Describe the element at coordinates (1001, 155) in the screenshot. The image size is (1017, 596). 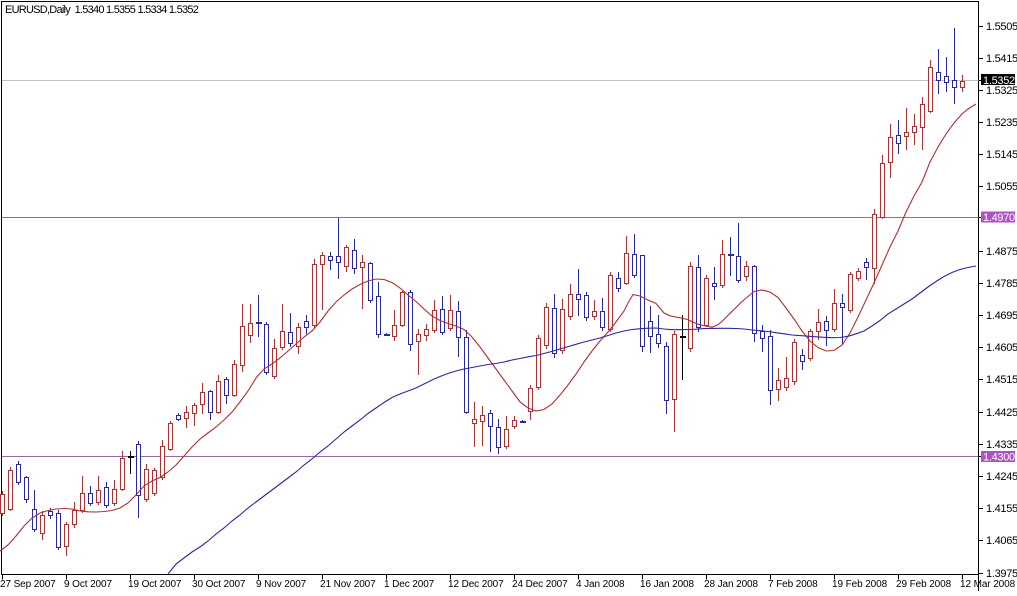
I see `svg-text: 1.5145` at that location.